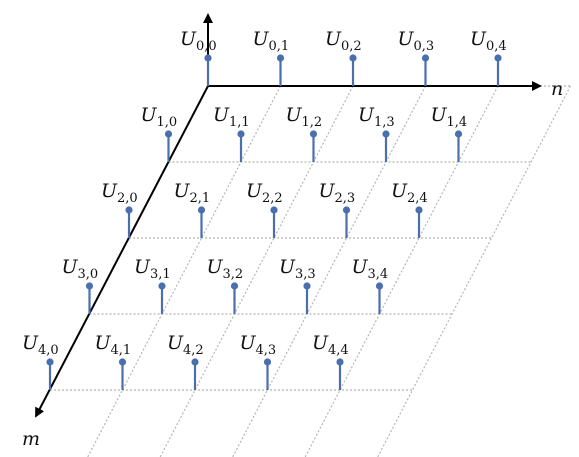 The height and width of the screenshot is (457, 579). I want to click on stem-label-subscript: 0,2, so click(351, 46).